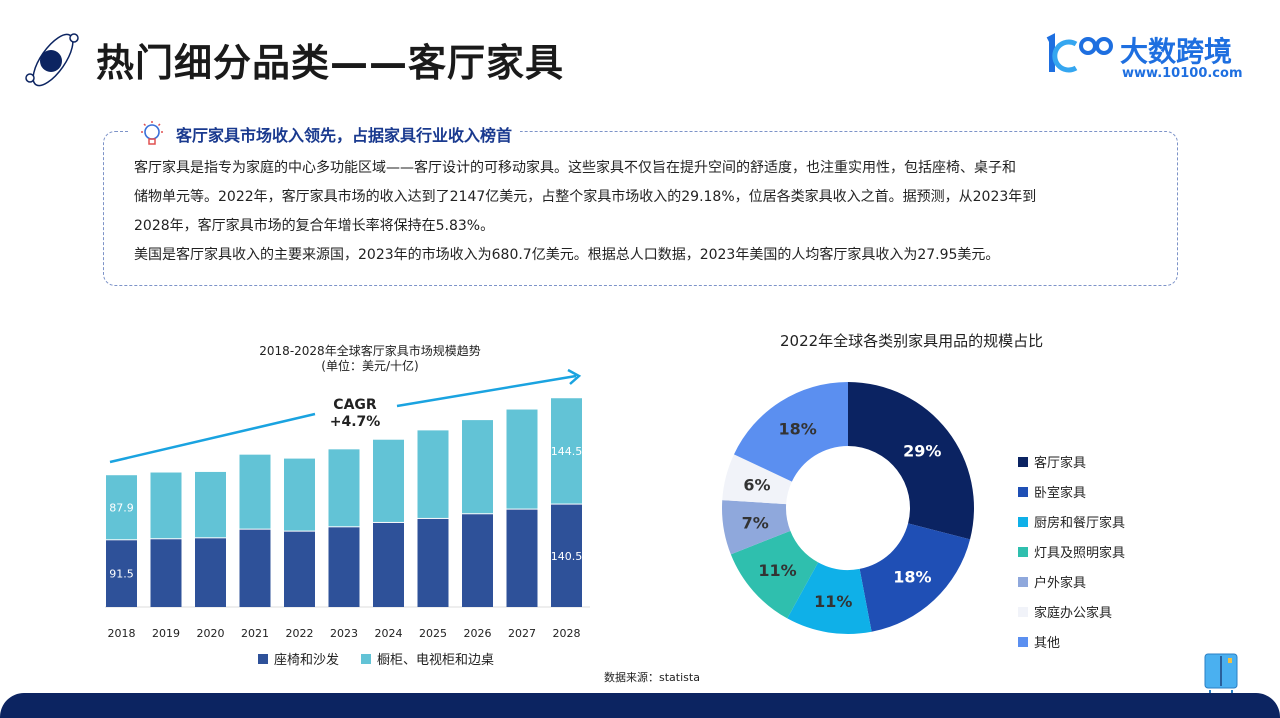 The image size is (1280, 718). What do you see at coordinates (166, 633) in the screenshot?
I see `x-tick-label: 2019` at bounding box center [166, 633].